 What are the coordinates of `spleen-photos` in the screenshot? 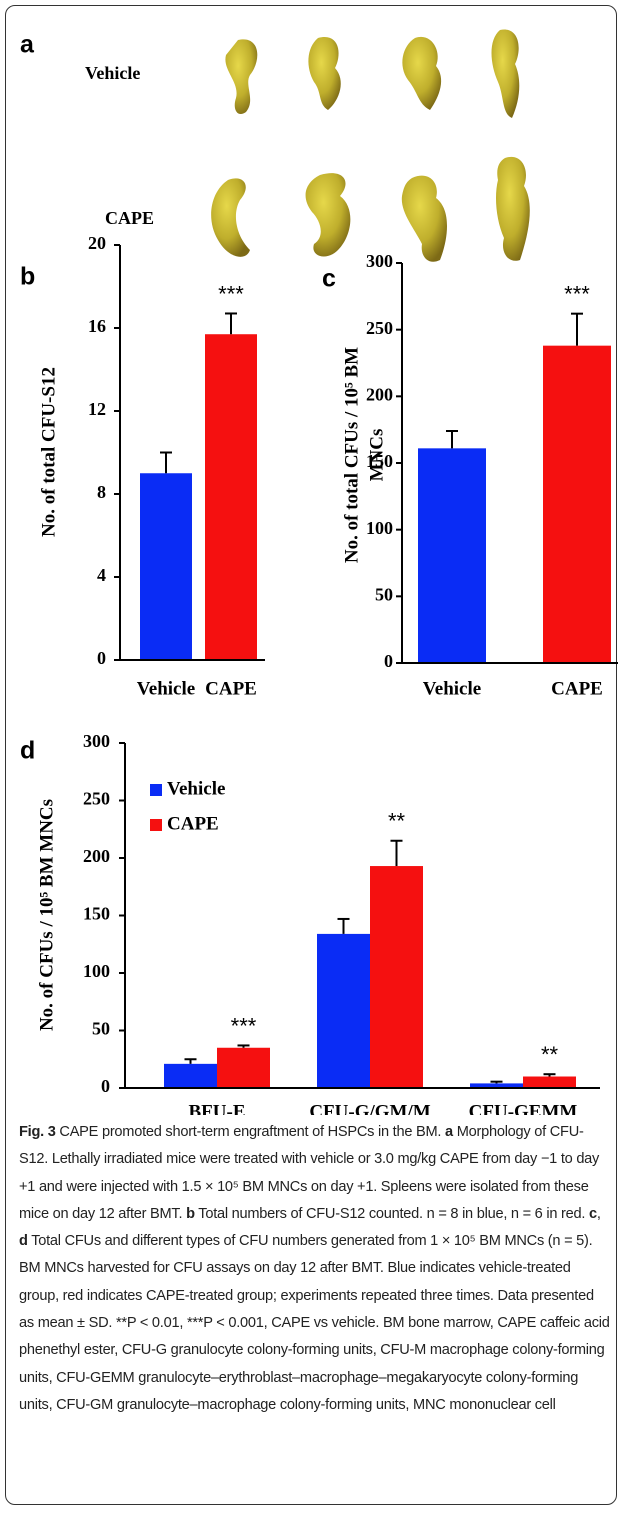 It's located at (370, 145).